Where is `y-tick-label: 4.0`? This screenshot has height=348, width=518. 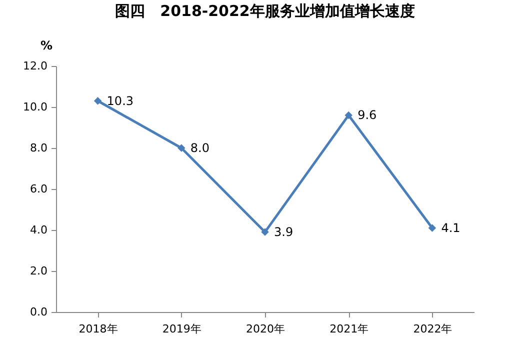
y-tick-label: 4.0 is located at coordinates (39, 230).